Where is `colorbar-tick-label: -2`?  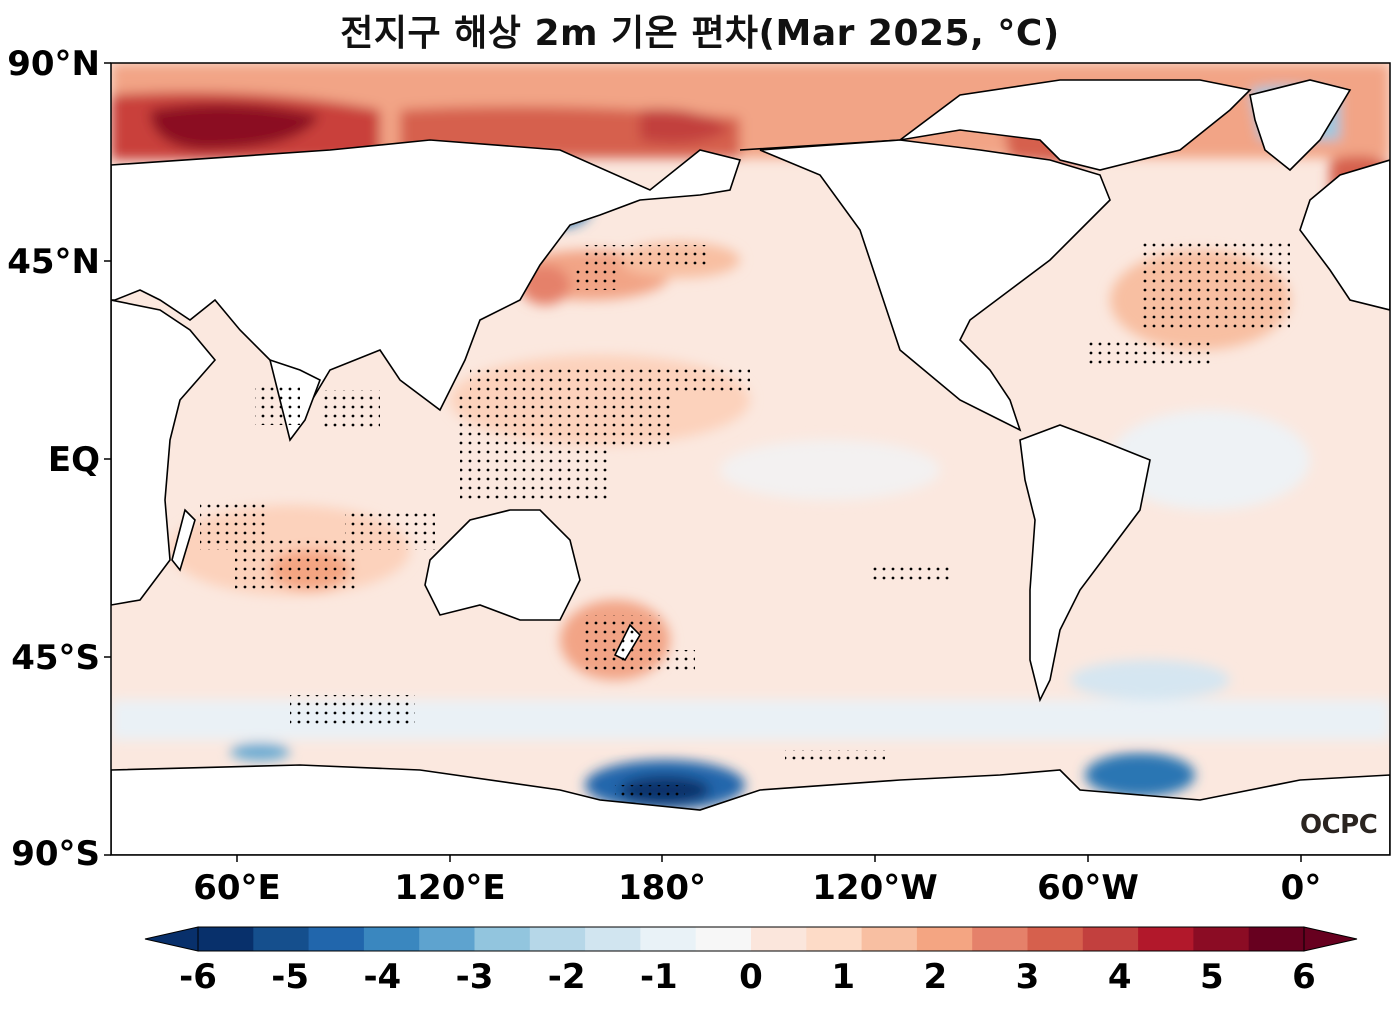
colorbar-tick-label: -2 is located at coordinates (566, 977).